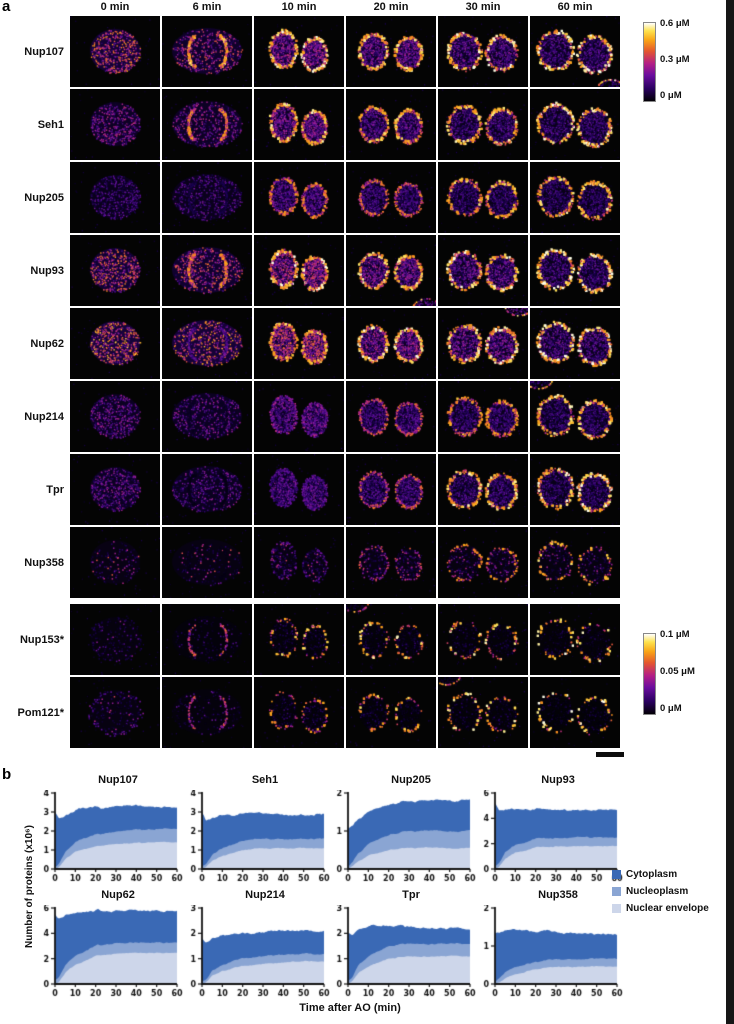 Image resolution: width=734 pixels, height=1024 pixels. What do you see at coordinates (688, 678) in the screenshot?
I see `colorbar-low-range: 0.1 μM 0.05 μM 0 μM` at bounding box center [688, 678].